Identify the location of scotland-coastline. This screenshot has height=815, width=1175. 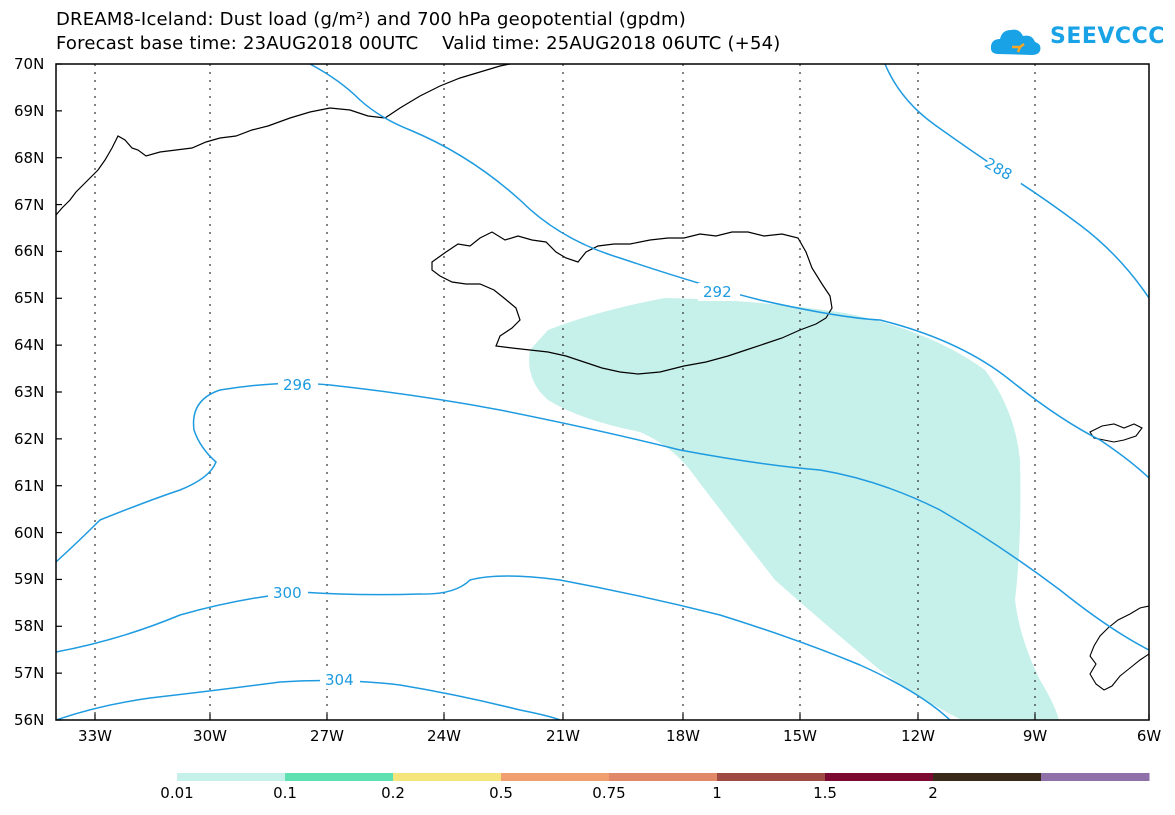
(1119, 648).